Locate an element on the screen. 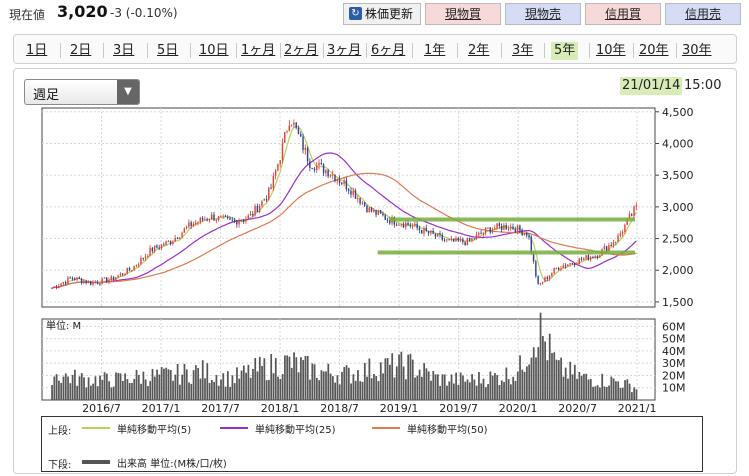 Image resolution: width=749 pixels, height=476 pixels. tab-period: 1ヶ月 is located at coordinates (258, 50).